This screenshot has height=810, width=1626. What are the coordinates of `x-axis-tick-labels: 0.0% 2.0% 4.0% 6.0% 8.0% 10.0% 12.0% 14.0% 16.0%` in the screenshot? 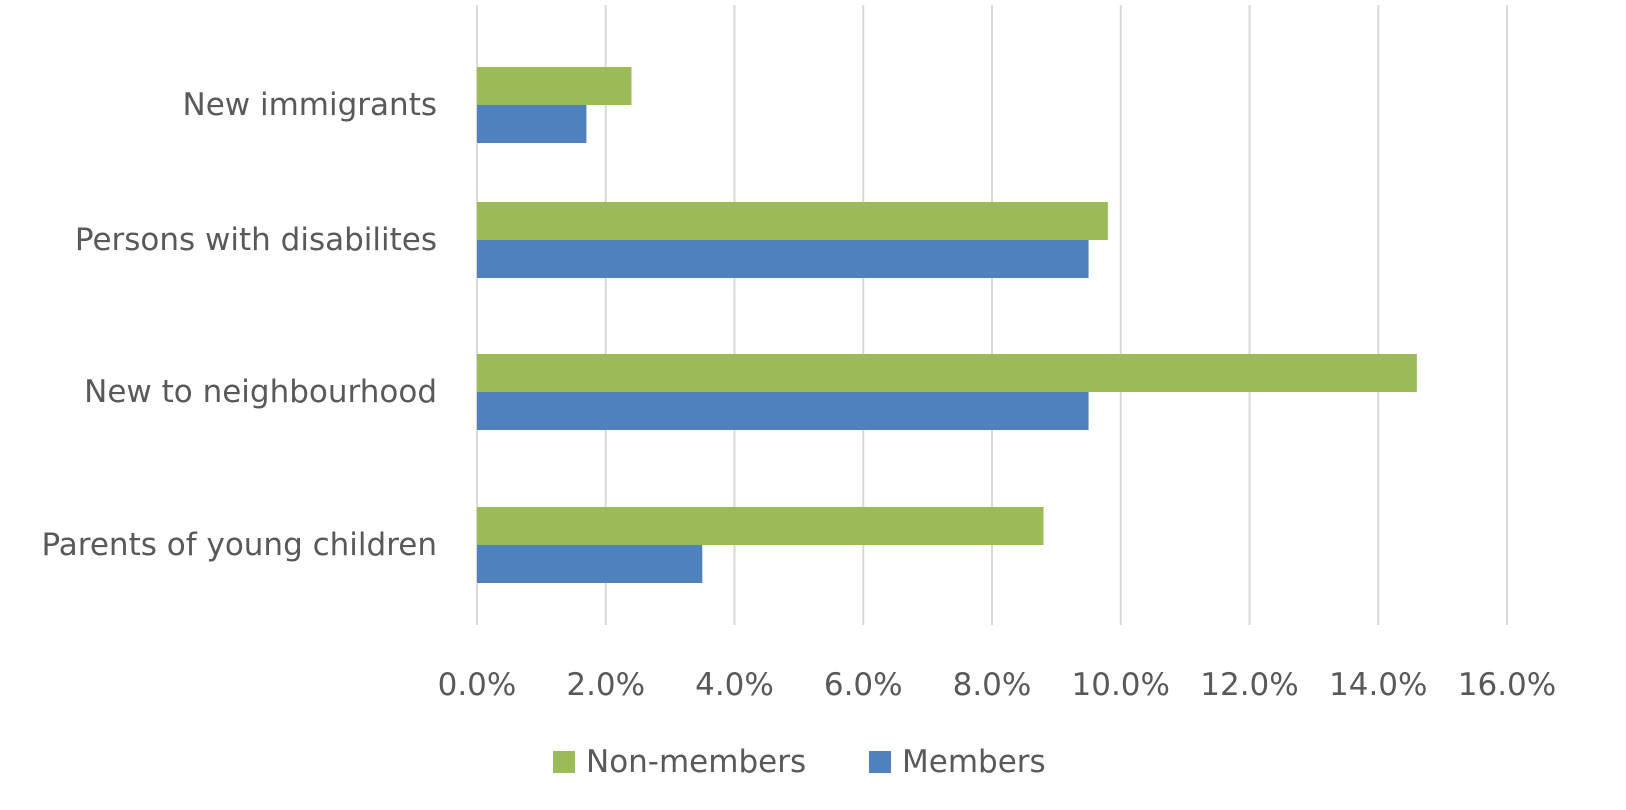 It's located at (997, 685).